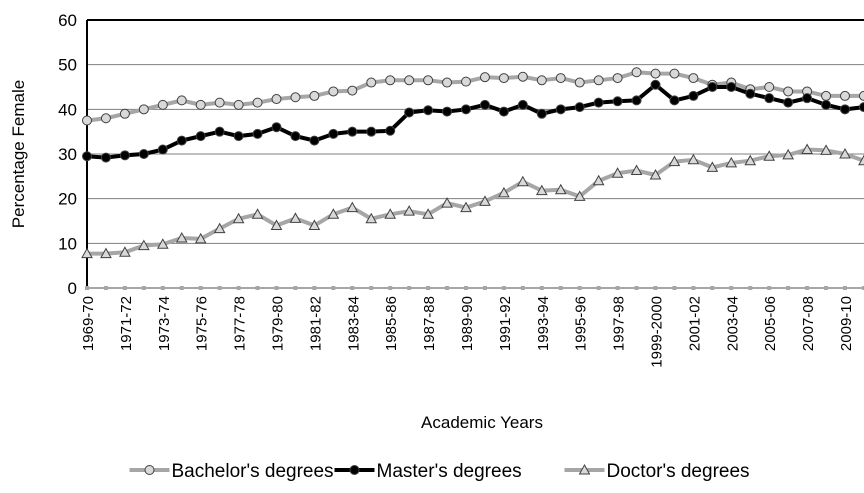  Describe the element at coordinates (543, 323) in the screenshot. I see `x-tick-label: 1993-94` at that location.